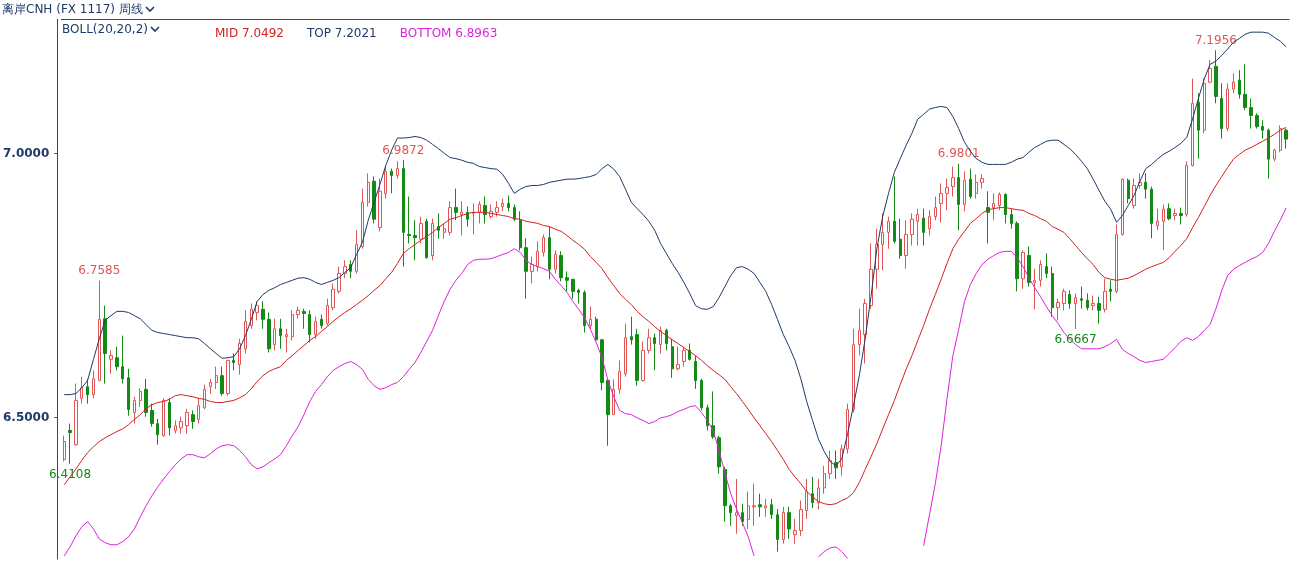 The image size is (1297, 561). I want to click on text: TOP 7.2021, so click(341, 33).